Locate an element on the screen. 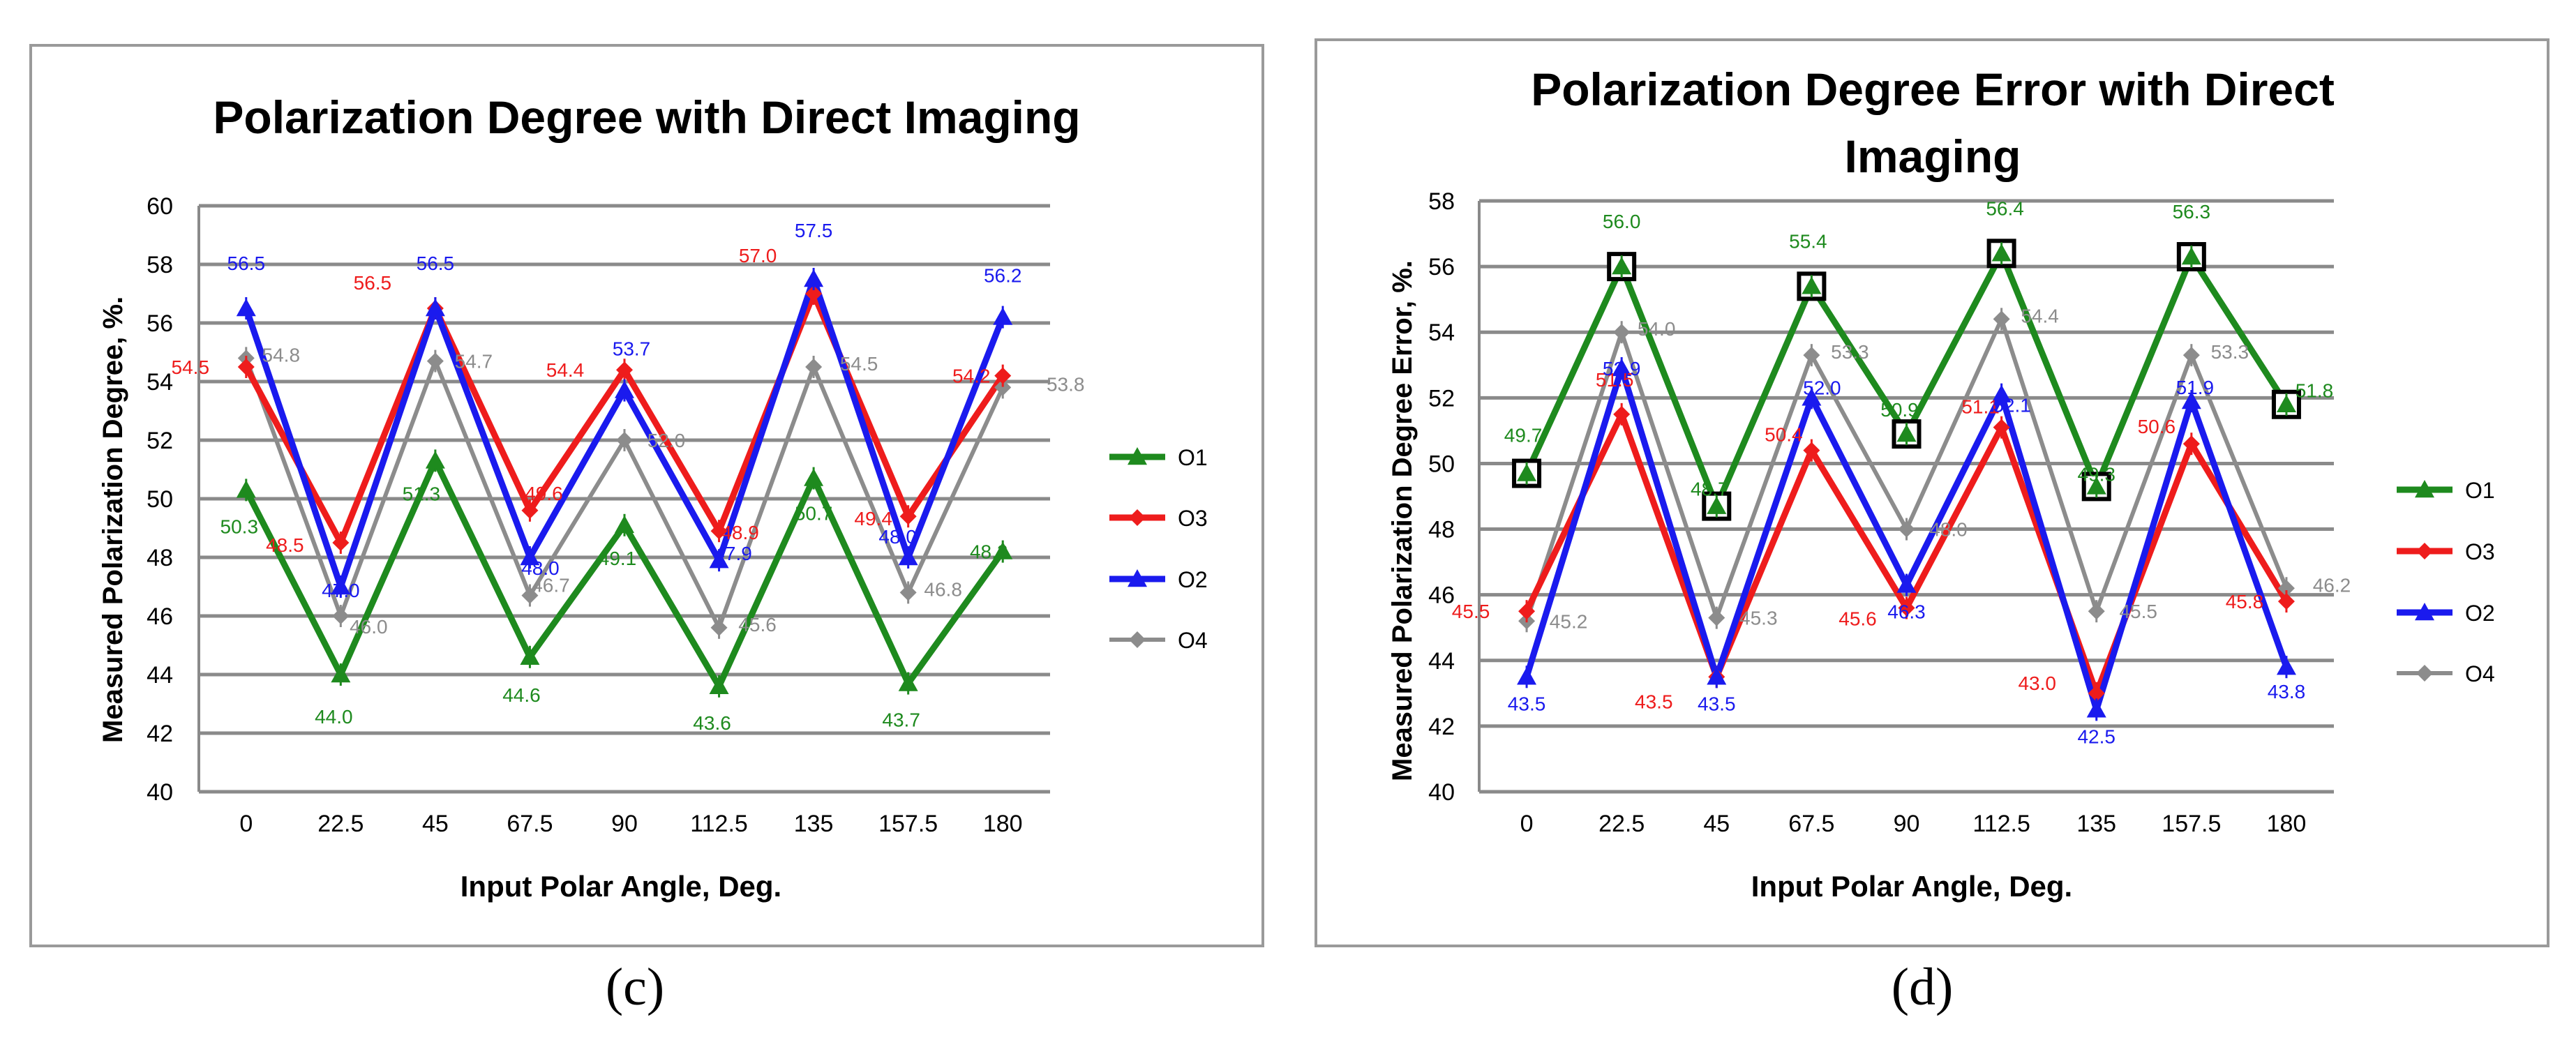 The image size is (2576, 1038). chart-c-x-axis-label: Input Polar Angle, Deg. is located at coordinates (621, 887).